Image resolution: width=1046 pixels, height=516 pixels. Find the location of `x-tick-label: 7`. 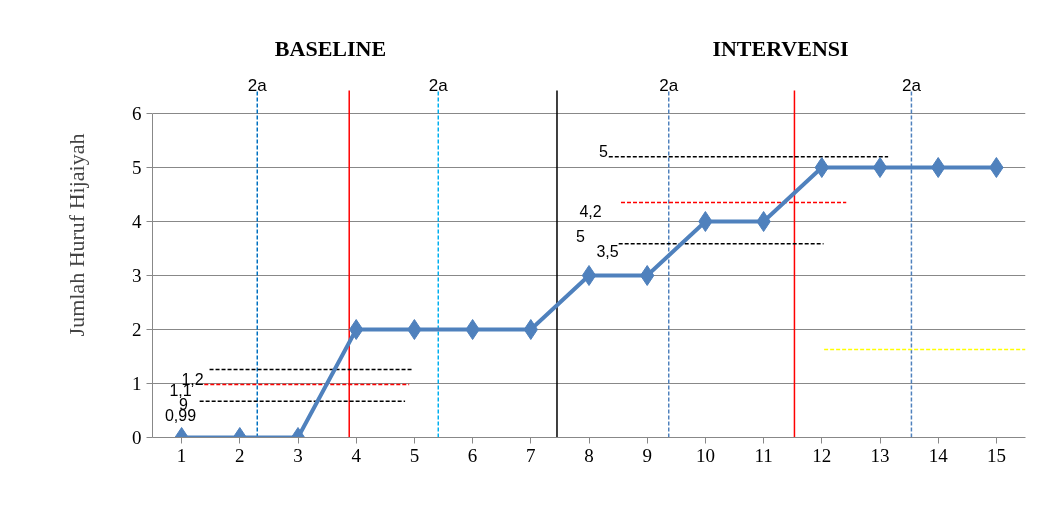

x-tick-label: 7 is located at coordinates (531, 455).